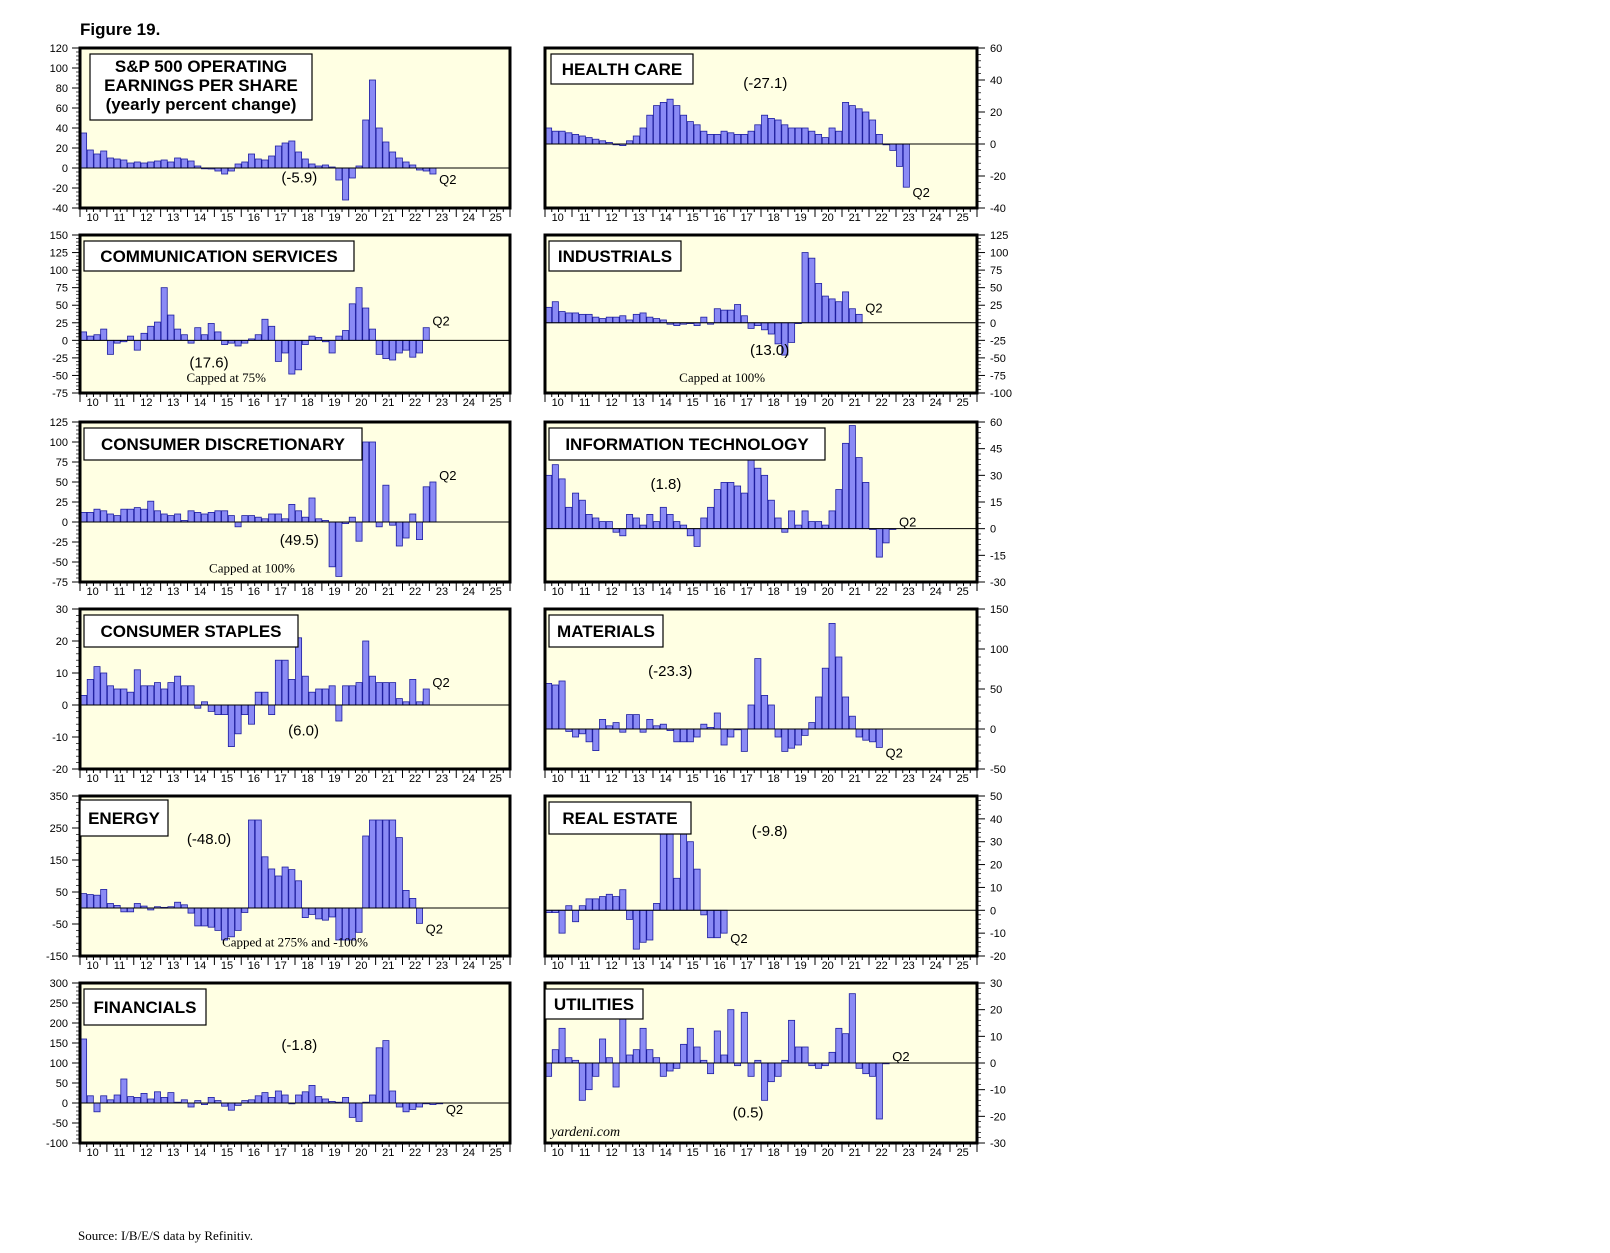 Image resolution: width=1610 pixels, height=1253 pixels. What do you see at coordinates (999, 236) in the screenshot?
I see `y-tick-label: 125` at bounding box center [999, 236].